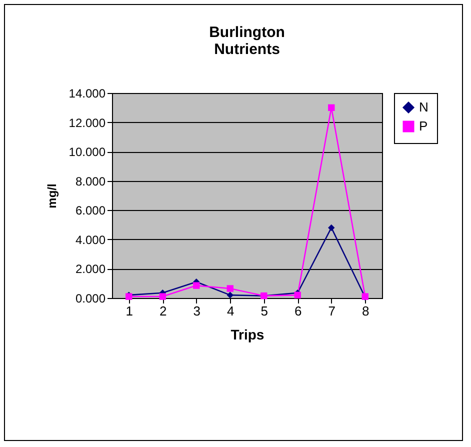 The height and width of the screenshot is (447, 471). What do you see at coordinates (264, 311) in the screenshot?
I see `x-tick-label: 5` at bounding box center [264, 311].